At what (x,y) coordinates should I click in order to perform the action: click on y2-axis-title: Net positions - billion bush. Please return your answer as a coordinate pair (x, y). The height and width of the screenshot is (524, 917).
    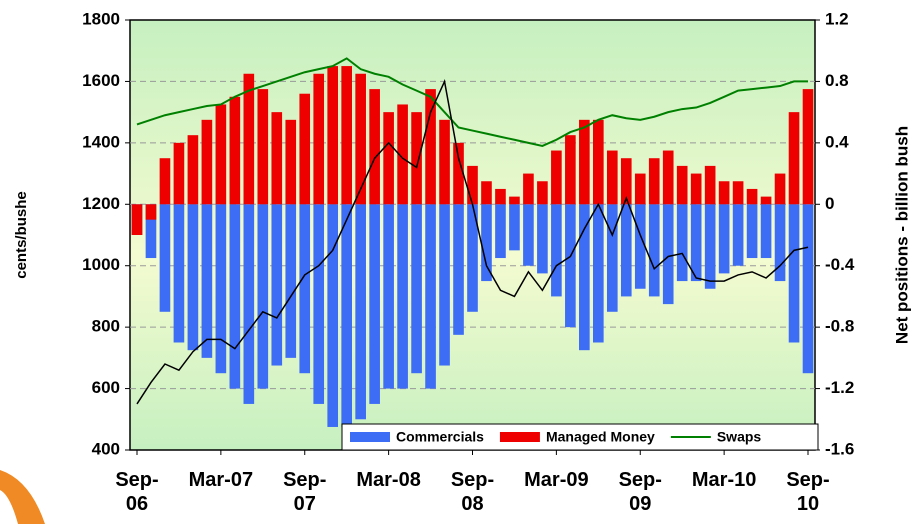
    Looking at the image, I should click on (901, 235).